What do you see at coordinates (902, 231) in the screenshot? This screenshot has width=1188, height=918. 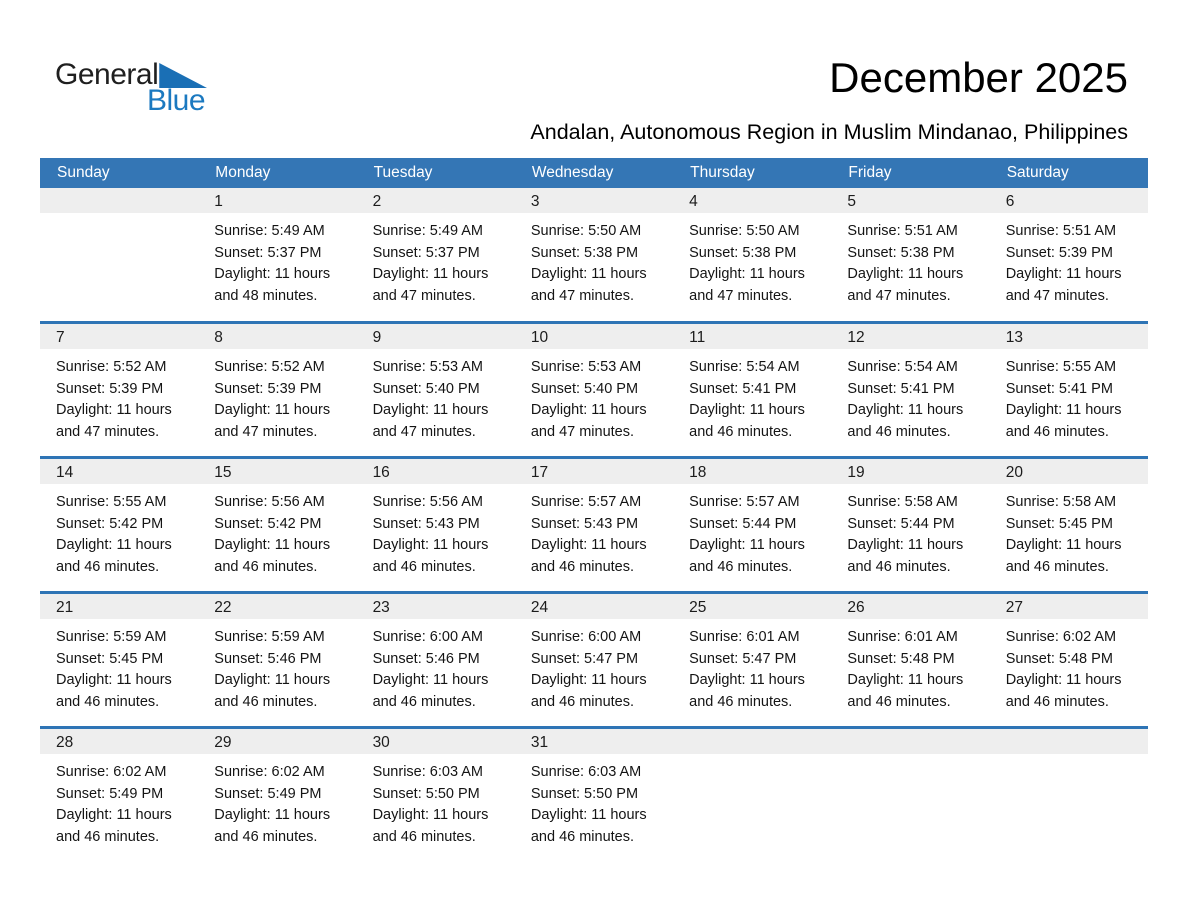 I see `sunrise-text: Sunrise: 5:51 AM` at bounding box center [902, 231].